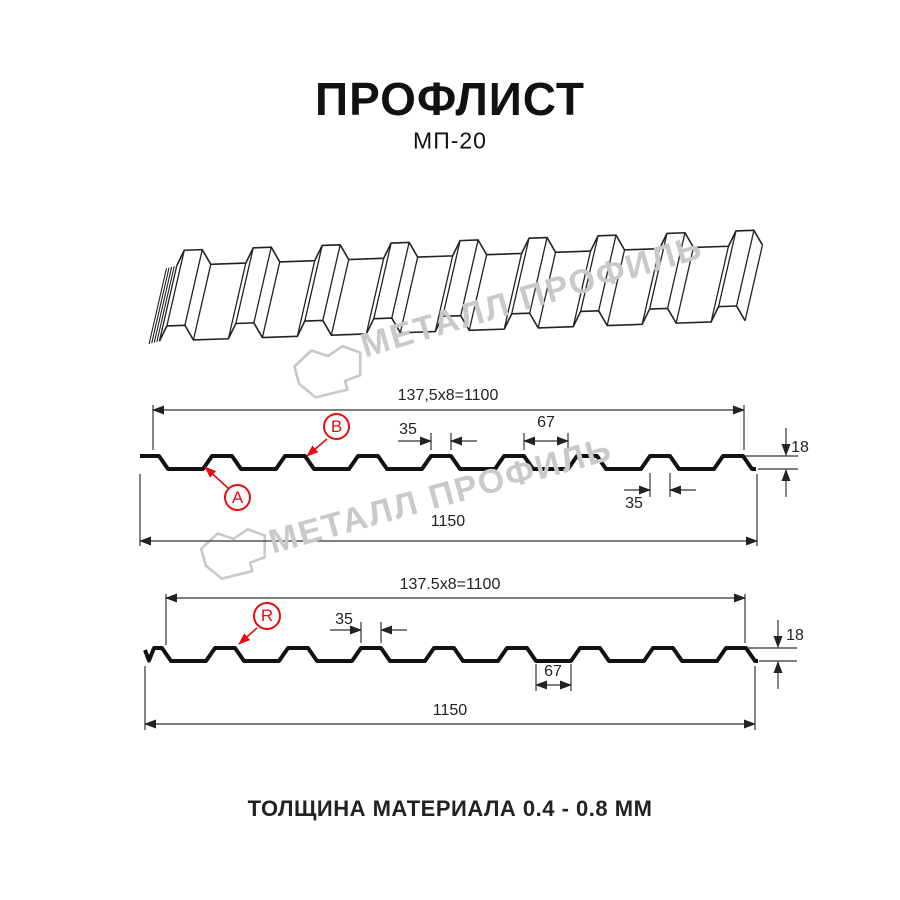 The image size is (900, 900). I want to click on dim-label-crest-width-bottom-edge: 35, so click(634, 503).